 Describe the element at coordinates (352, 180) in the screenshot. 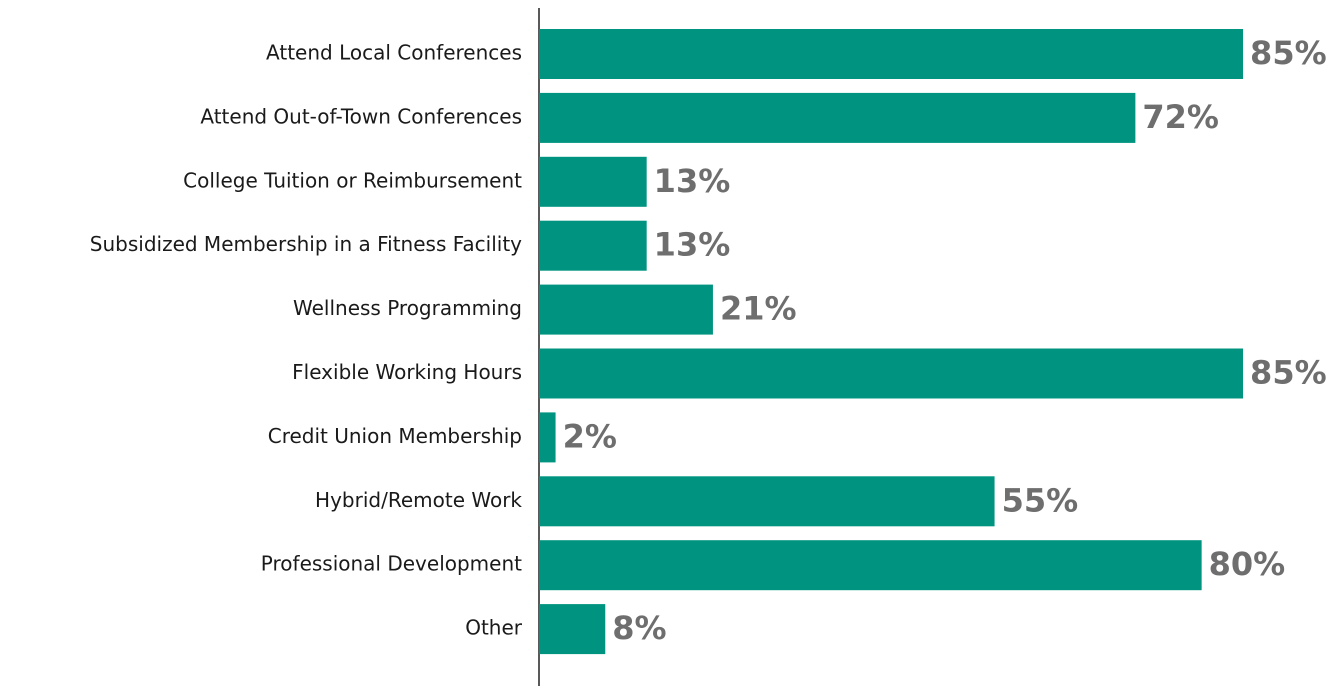

I see `category-label: College Tuition or Reimbursement` at that location.